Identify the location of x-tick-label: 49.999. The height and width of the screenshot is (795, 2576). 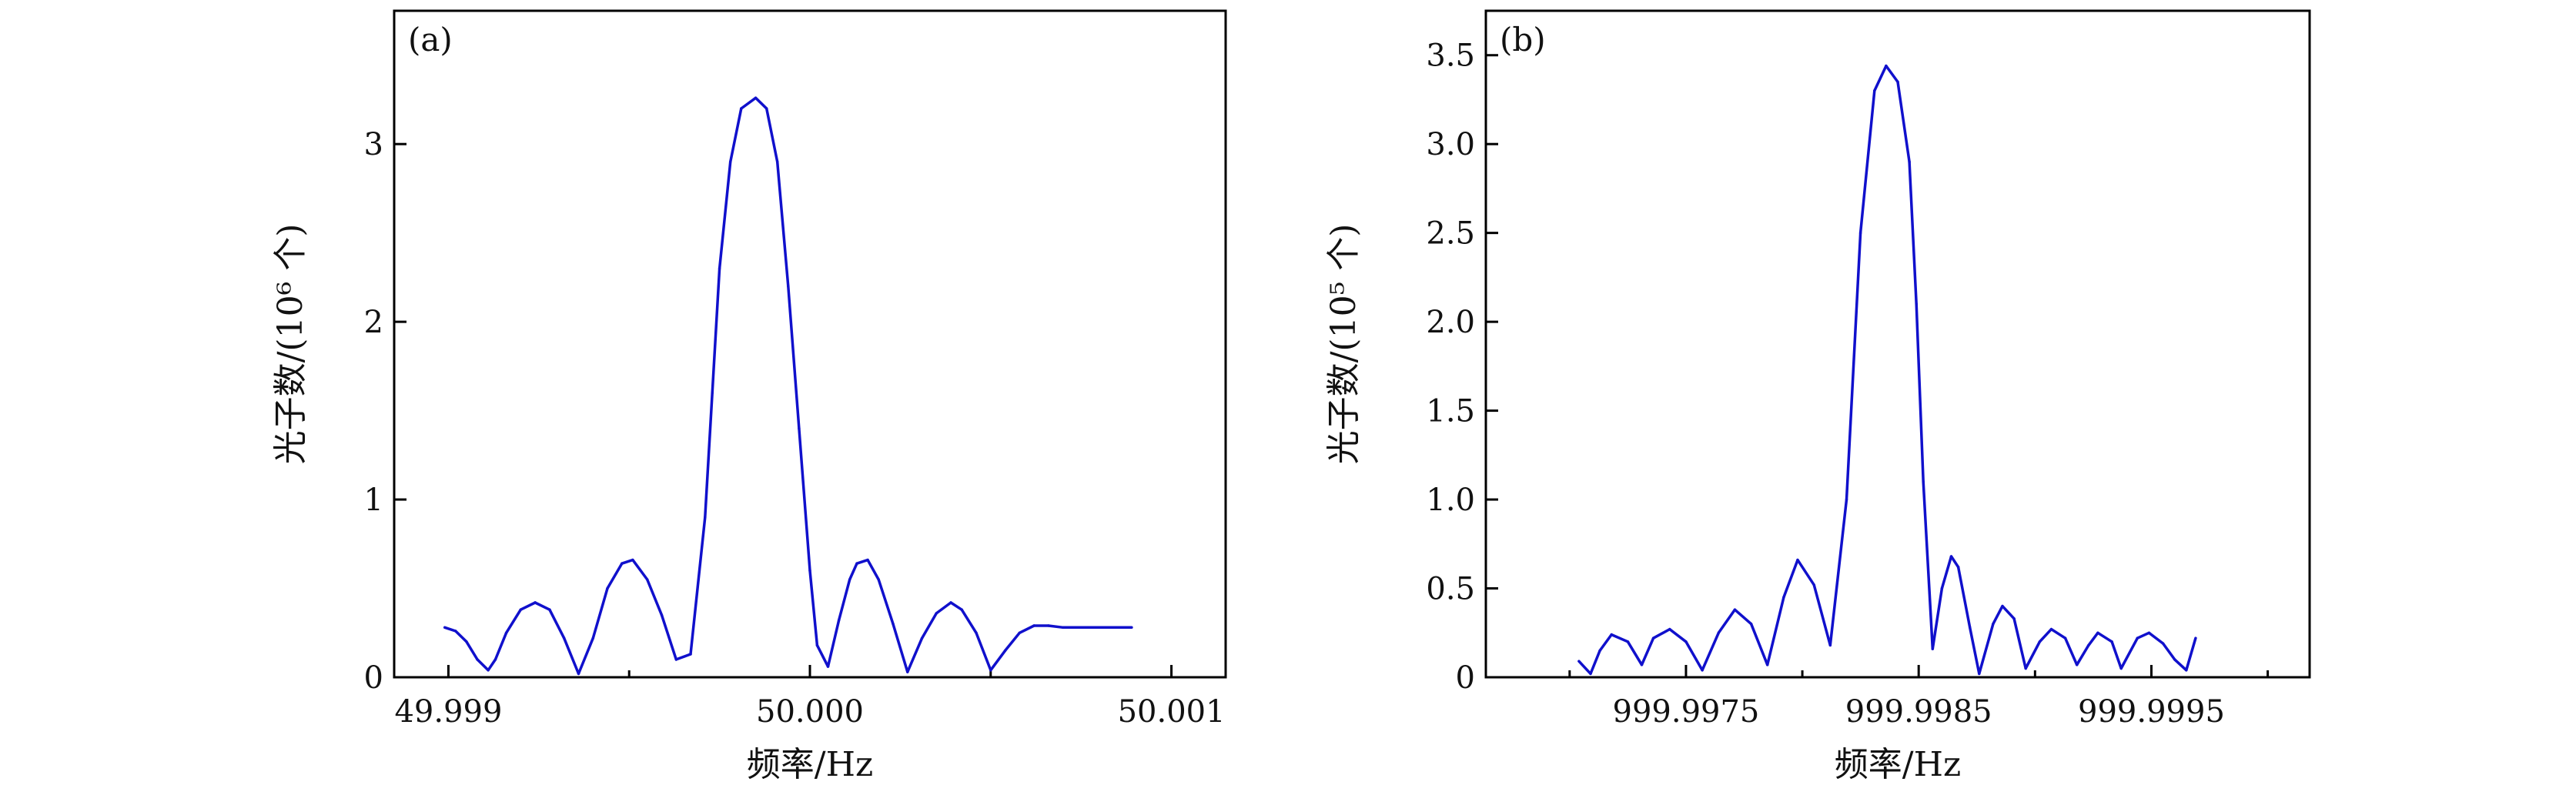
(448, 712).